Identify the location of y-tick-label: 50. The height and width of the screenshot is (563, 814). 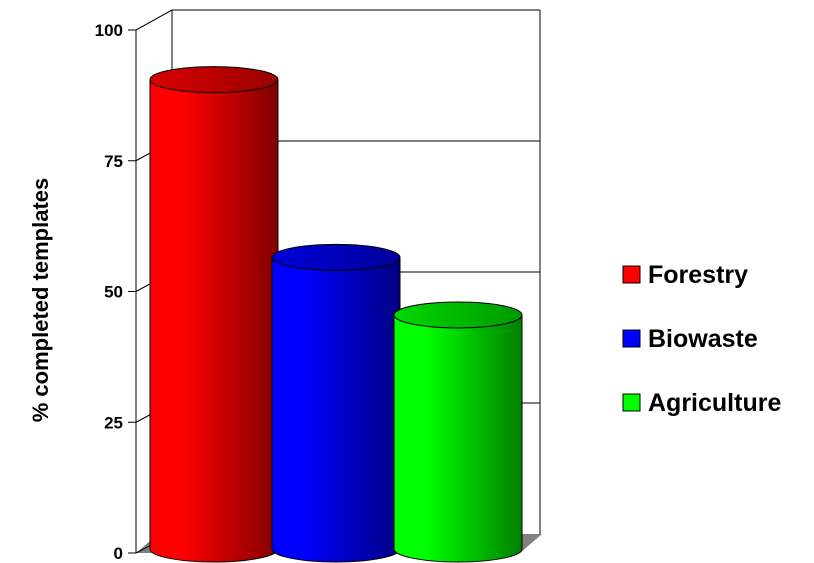
(113, 292).